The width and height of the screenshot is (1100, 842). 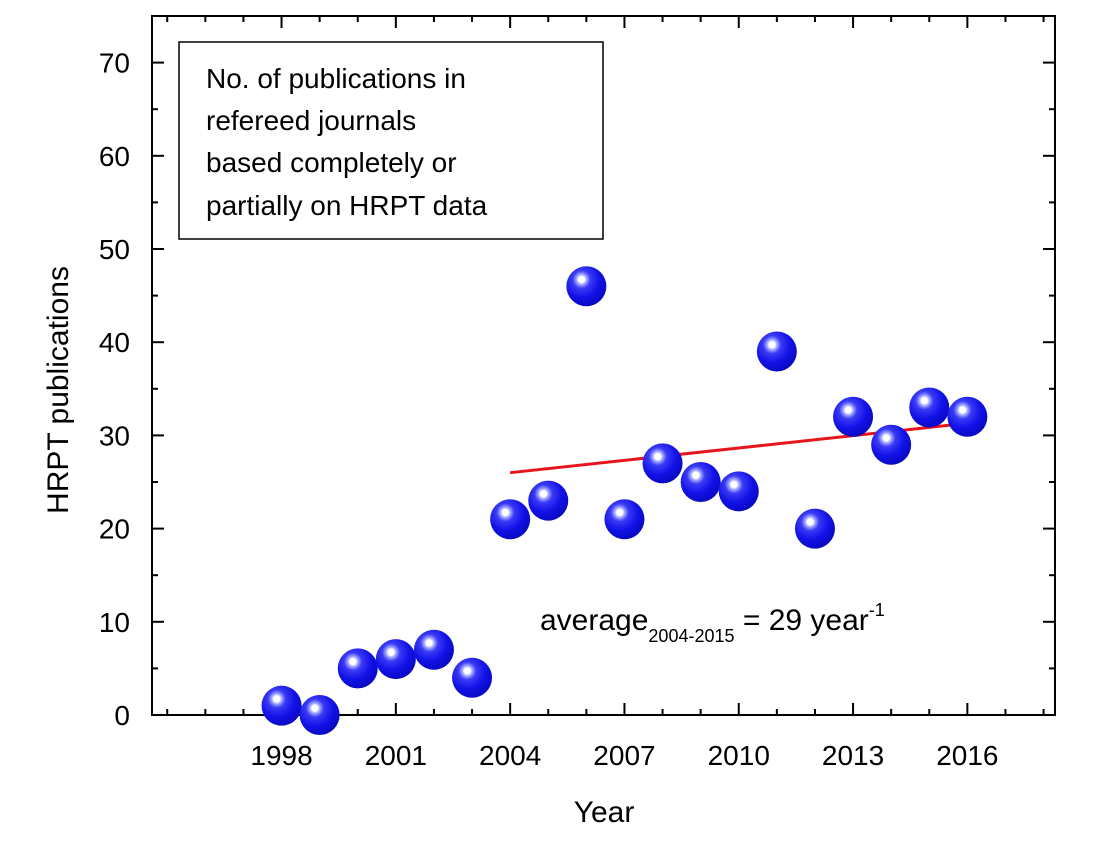 What do you see at coordinates (114, 342) in the screenshot?
I see `y-tick-label: 40` at bounding box center [114, 342].